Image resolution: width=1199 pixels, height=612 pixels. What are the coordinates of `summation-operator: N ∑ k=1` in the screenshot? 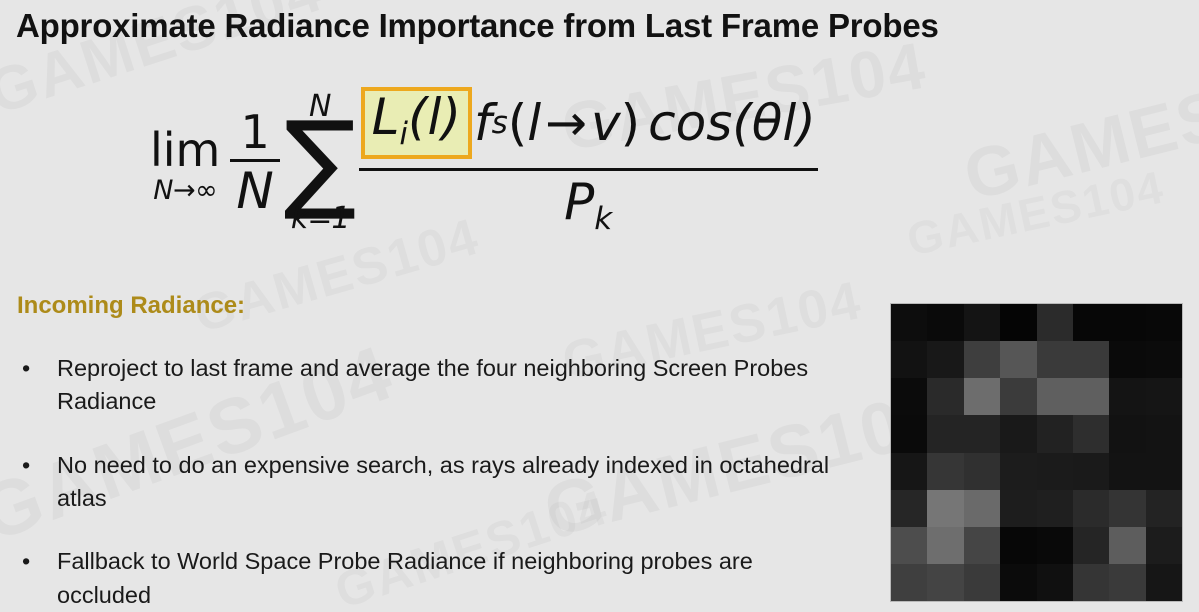 It's located at (320, 164).